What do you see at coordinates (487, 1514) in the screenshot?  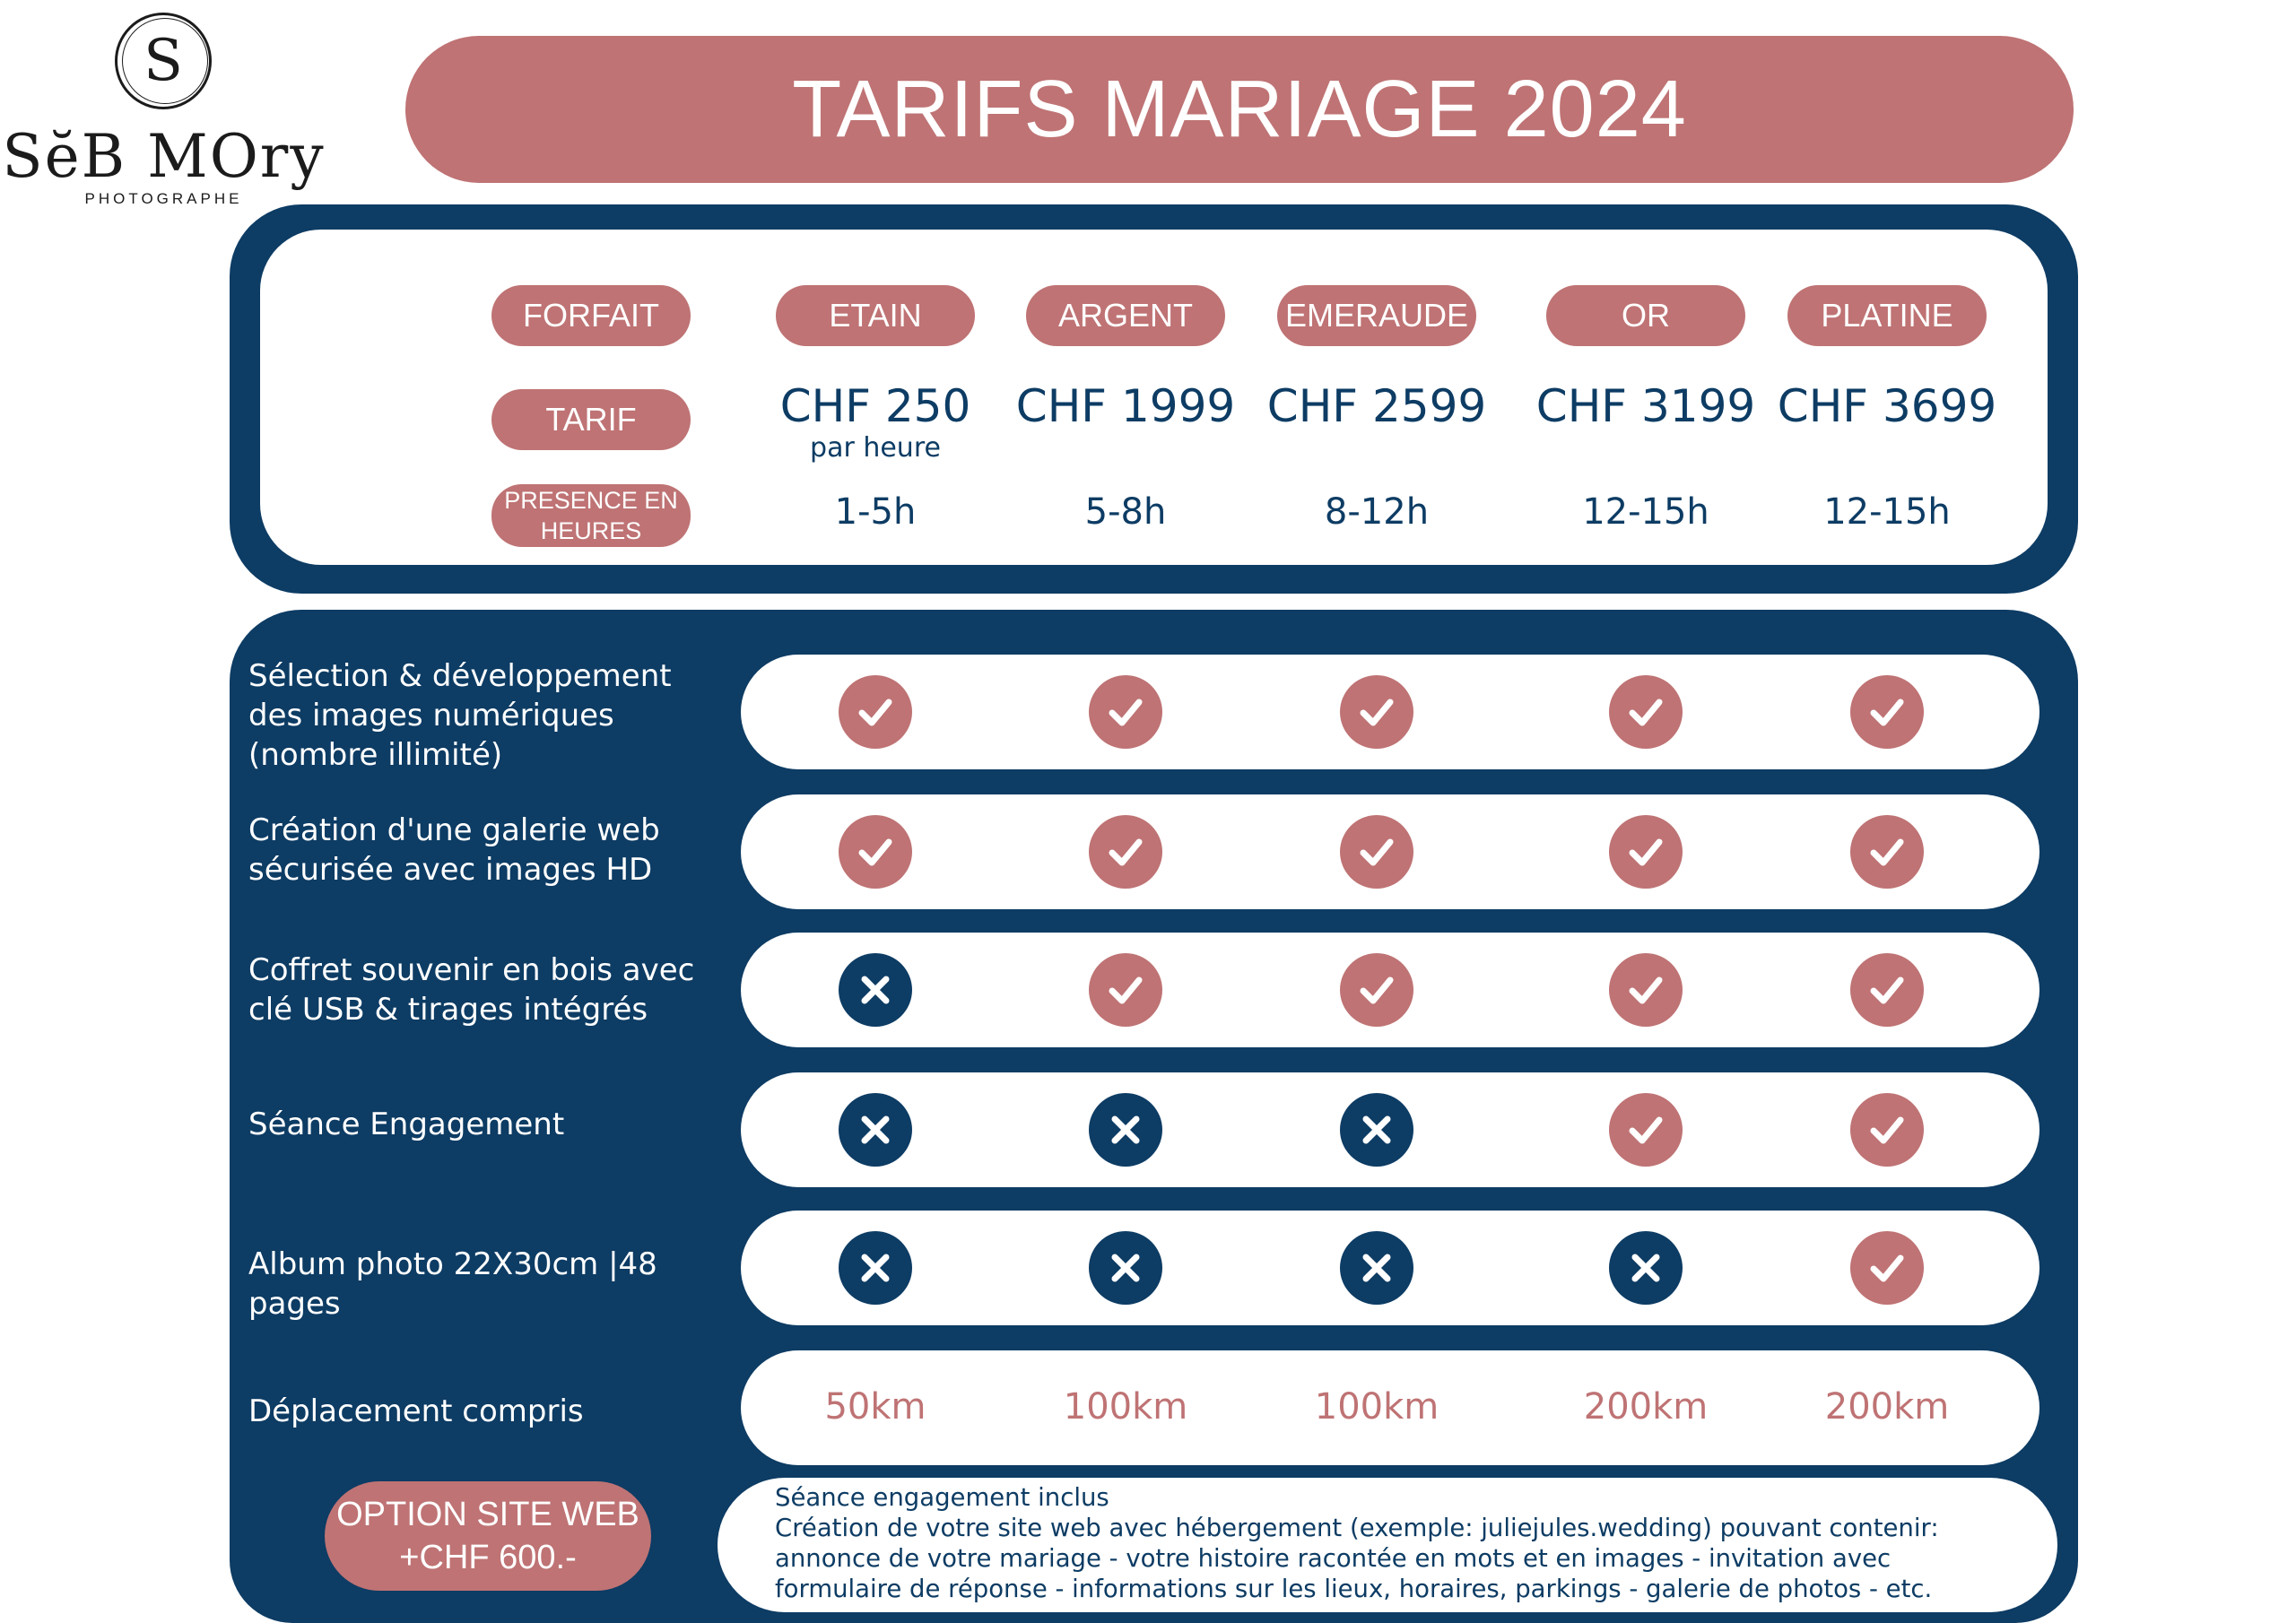 I see `option-title: OPTION SITE WEB` at bounding box center [487, 1514].